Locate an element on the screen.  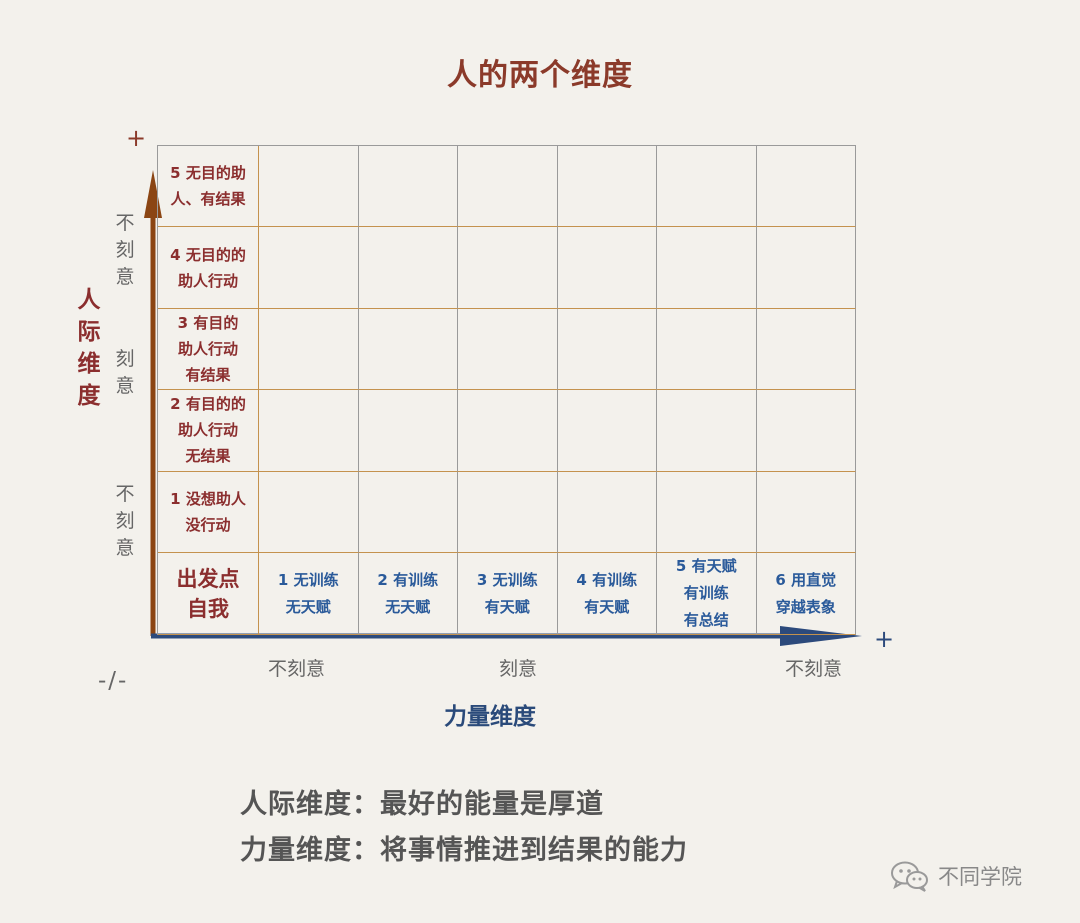
definition-line: 人际维度：最好的能量是厚道 is located at coordinates (422, 804).